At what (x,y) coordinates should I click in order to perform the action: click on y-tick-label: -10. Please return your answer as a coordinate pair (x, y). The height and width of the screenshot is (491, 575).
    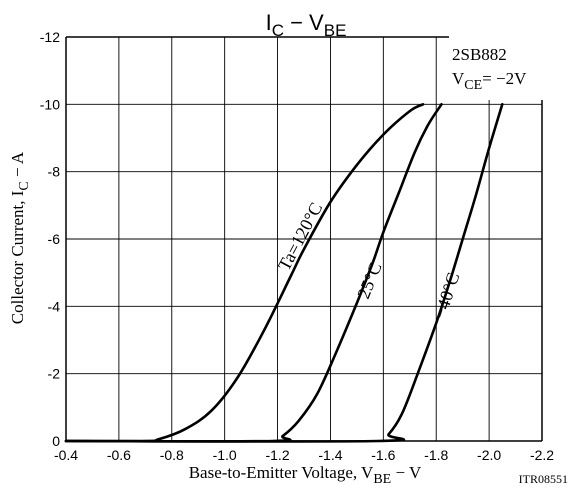
    Looking at the image, I should click on (50, 104).